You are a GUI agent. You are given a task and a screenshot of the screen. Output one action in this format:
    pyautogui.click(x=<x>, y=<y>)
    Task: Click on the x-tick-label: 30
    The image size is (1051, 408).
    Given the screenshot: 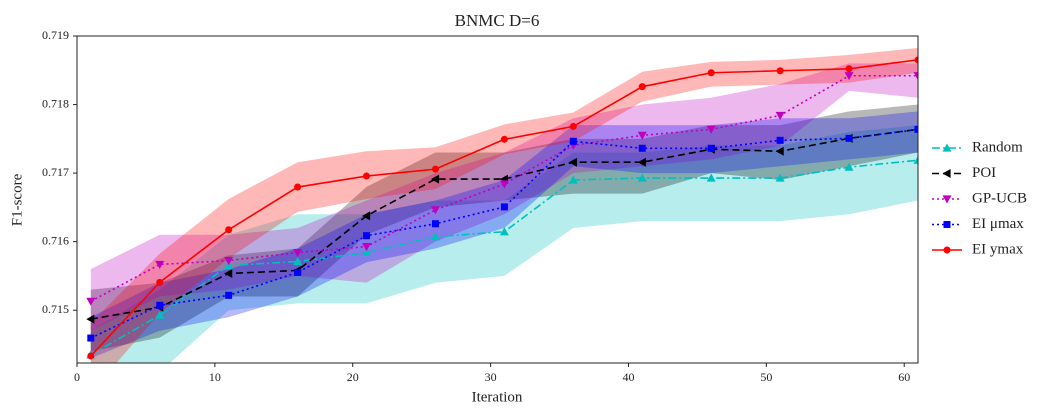 What is the action you would take?
    pyautogui.click(x=491, y=377)
    